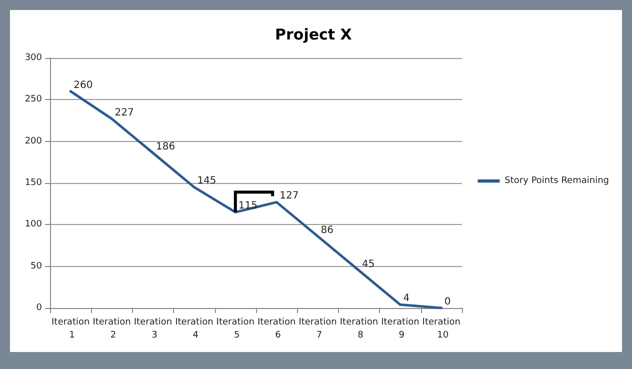 The height and width of the screenshot is (369, 632). What do you see at coordinates (289, 196) in the screenshot?
I see `data-label: 127` at bounding box center [289, 196].